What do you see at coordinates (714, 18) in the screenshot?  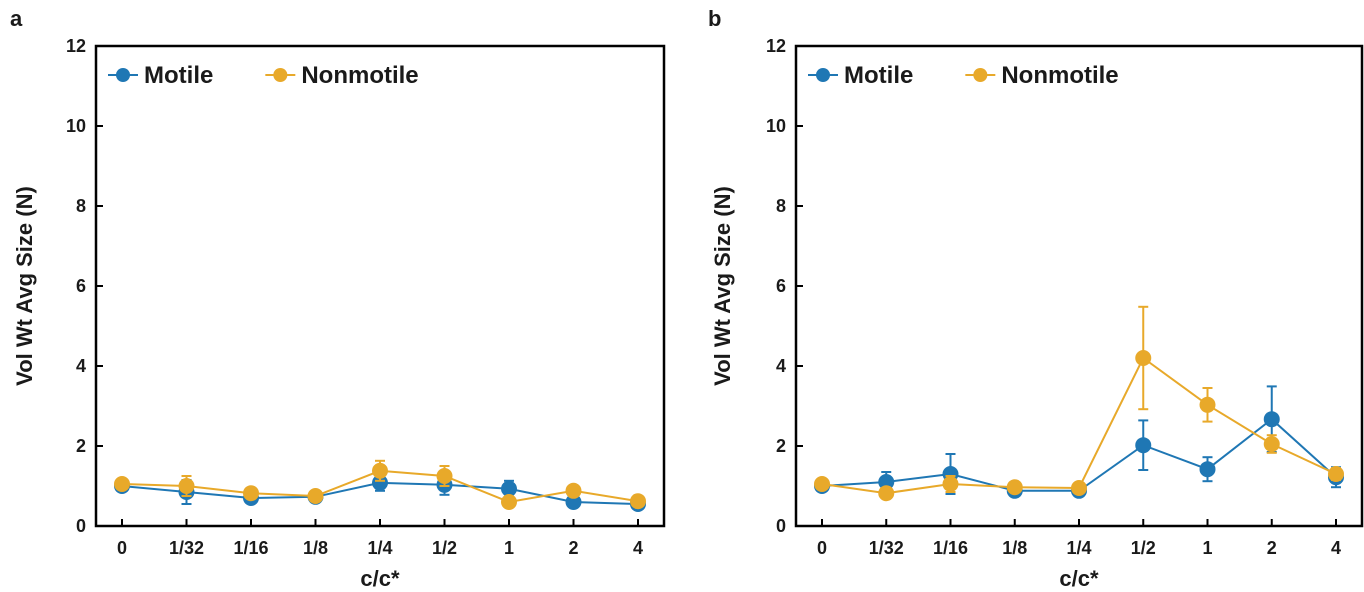 I see `panel-letter: b` at bounding box center [714, 18].